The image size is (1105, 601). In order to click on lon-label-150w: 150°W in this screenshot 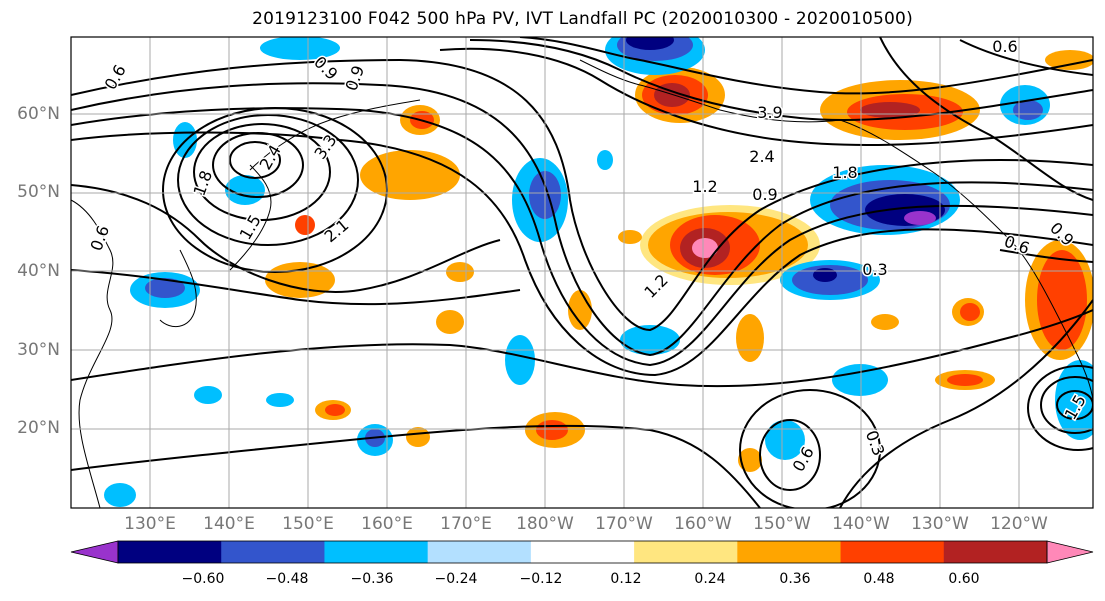, I will do `click(782, 524)`.